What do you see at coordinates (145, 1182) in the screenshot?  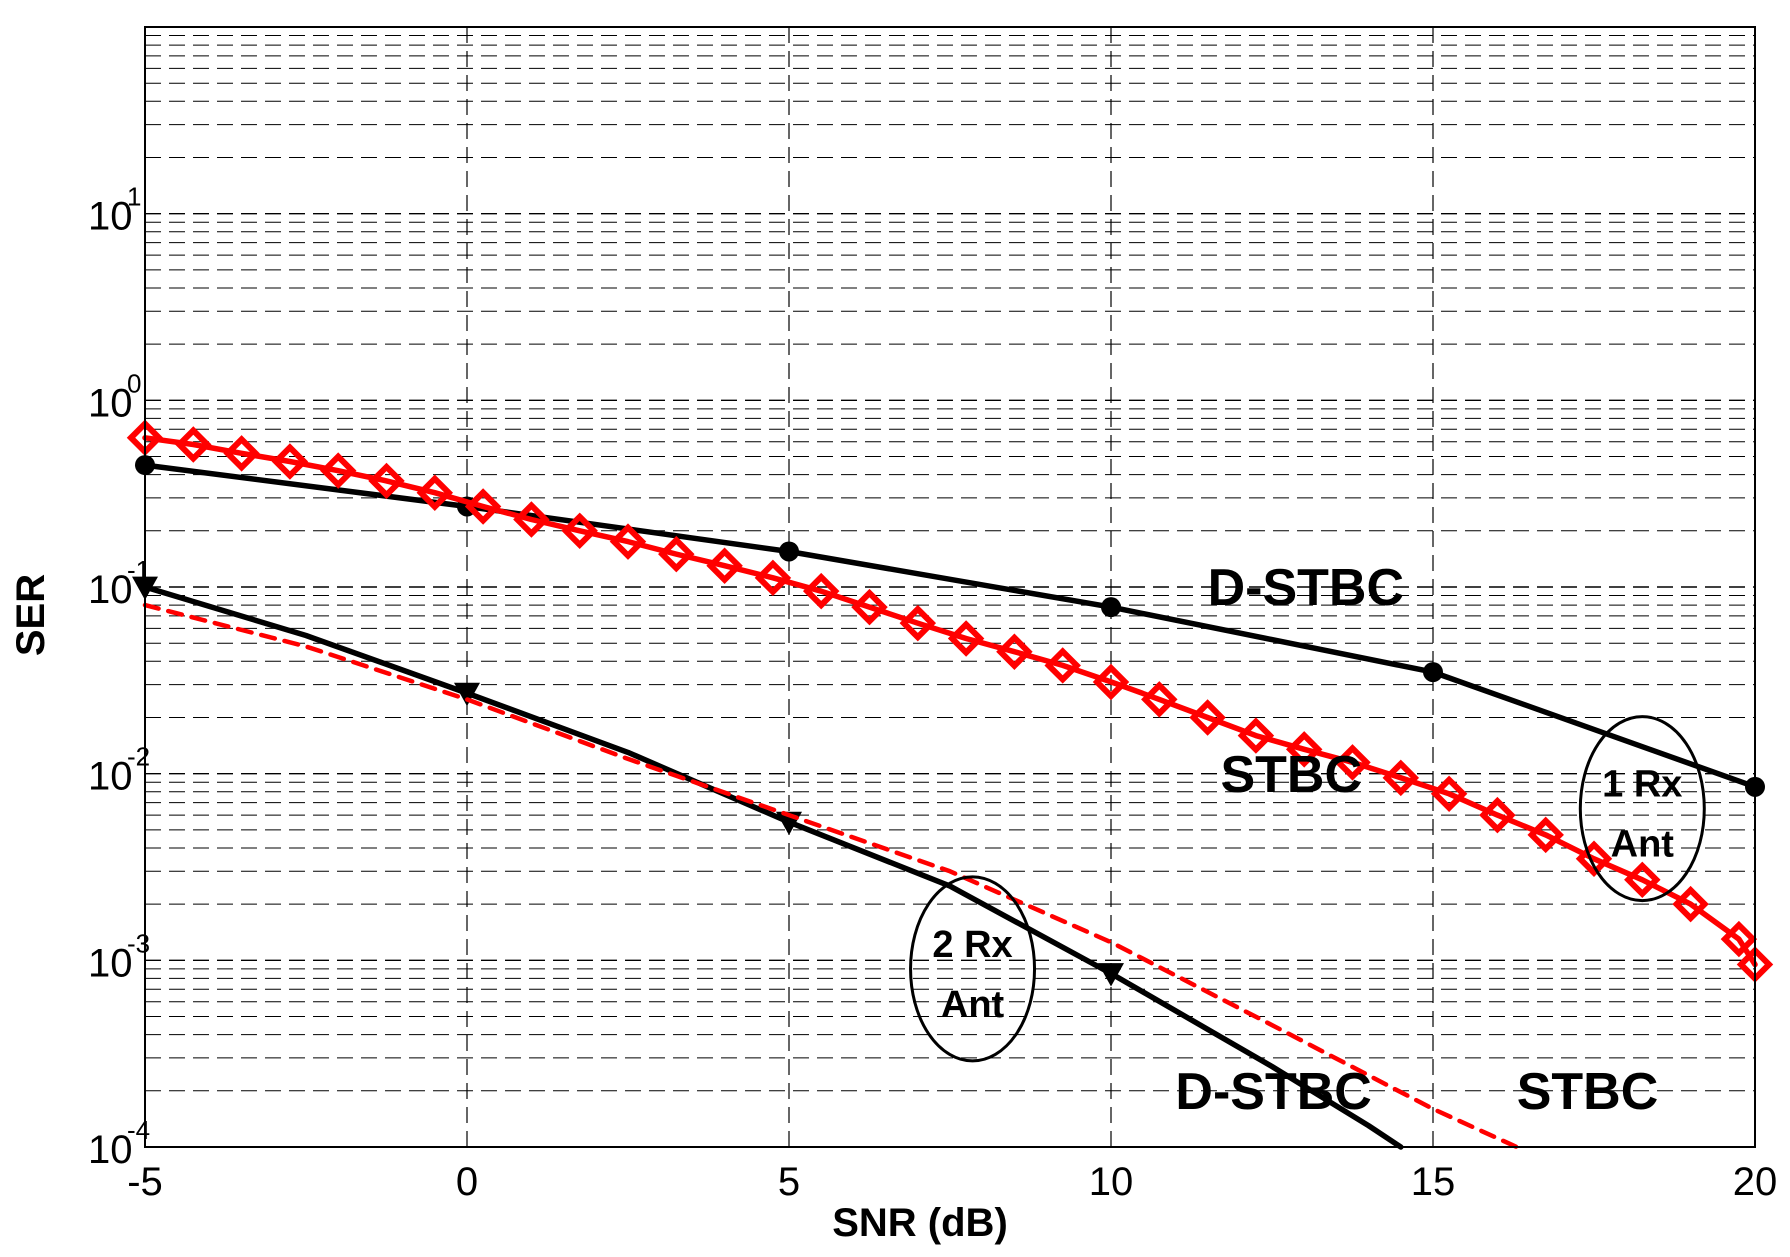 I see `x-tick-label: -5` at bounding box center [145, 1182].